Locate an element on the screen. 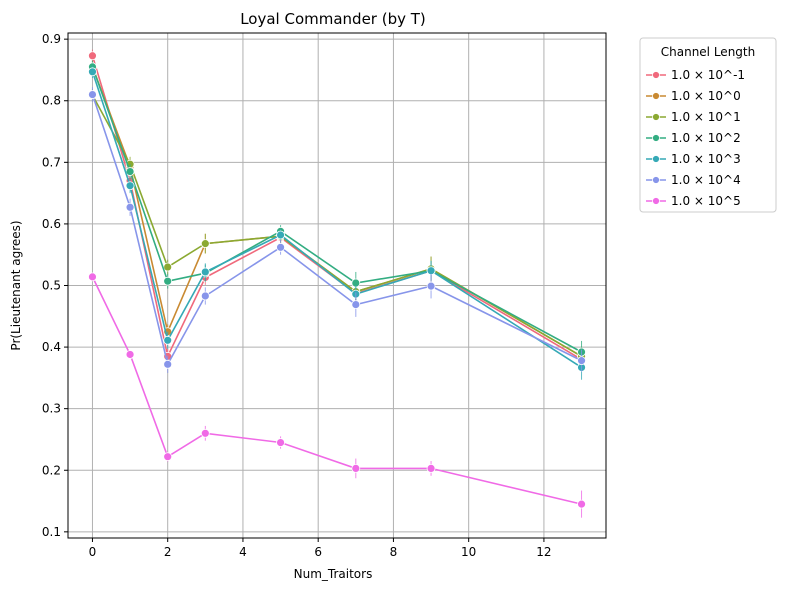 This screenshot has height=590, width=785. y-tick-label: 0.1 is located at coordinates (51, 532).